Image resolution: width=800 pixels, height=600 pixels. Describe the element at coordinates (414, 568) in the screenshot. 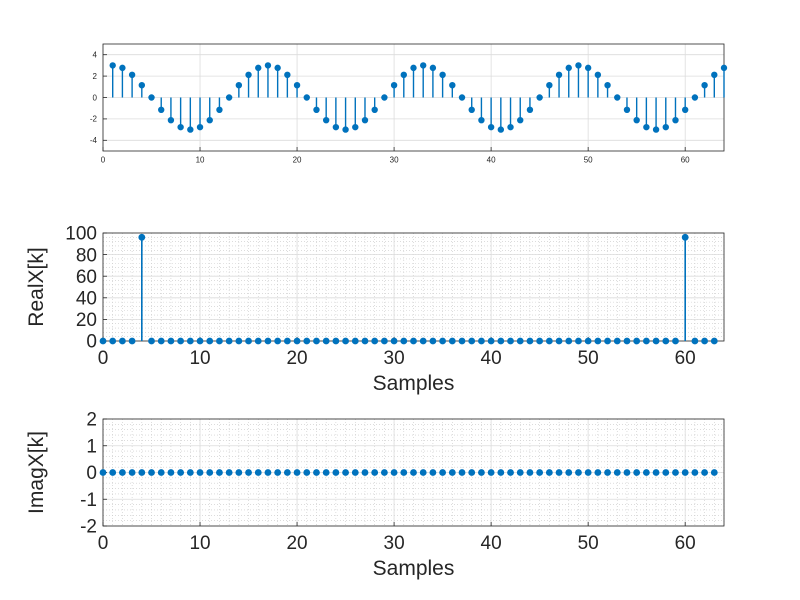

I see `x-axis-label: Samples` at that location.